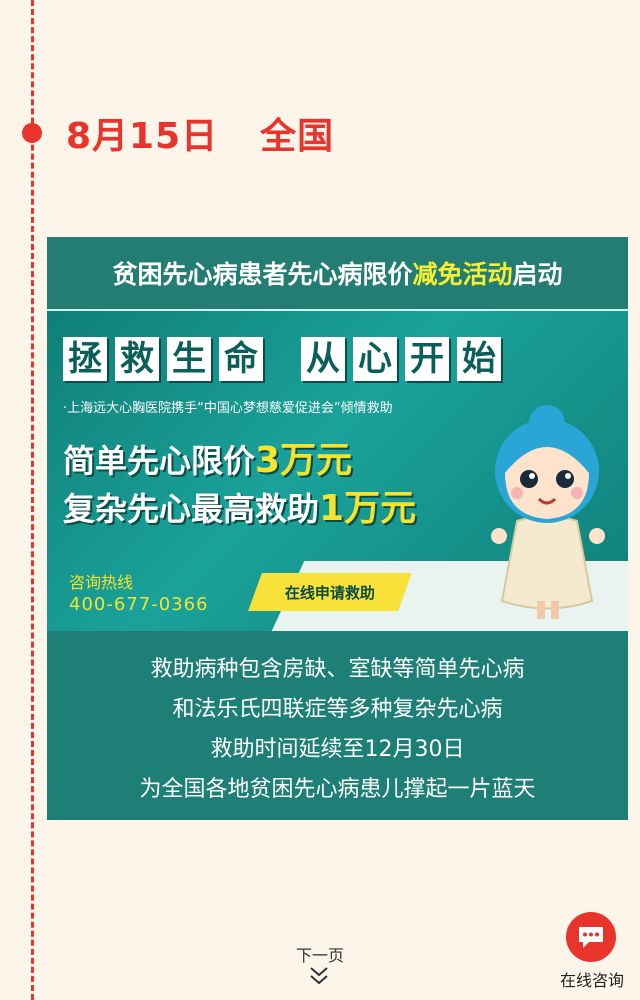  Describe the element at coordinates (142, 136) in the screenshot. I see `date-text: 8月15日` at that location.